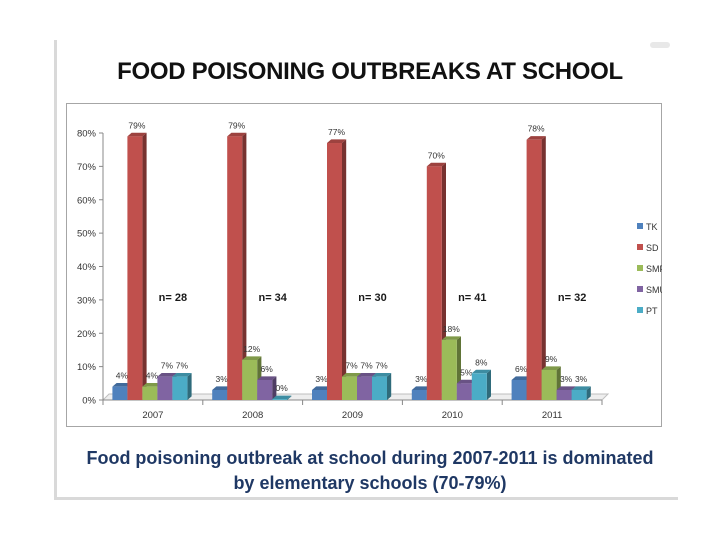 The height and width of the screenshot is (540, 720). What do you see at coordinates (552, 415) in the screenshot?
I see `x-tick-label: 2011` at bounding box center [552, 415].